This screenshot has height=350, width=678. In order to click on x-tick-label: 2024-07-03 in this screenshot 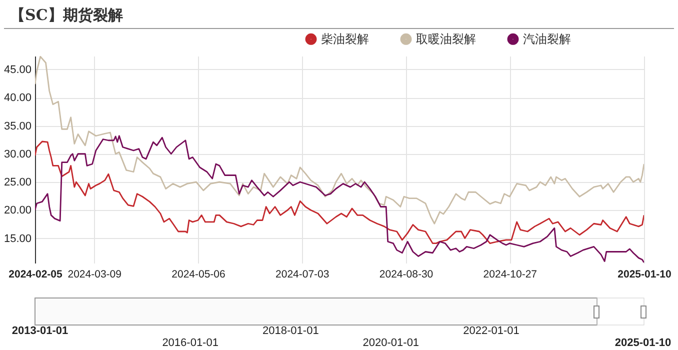, I will do `click(303, 274)`.